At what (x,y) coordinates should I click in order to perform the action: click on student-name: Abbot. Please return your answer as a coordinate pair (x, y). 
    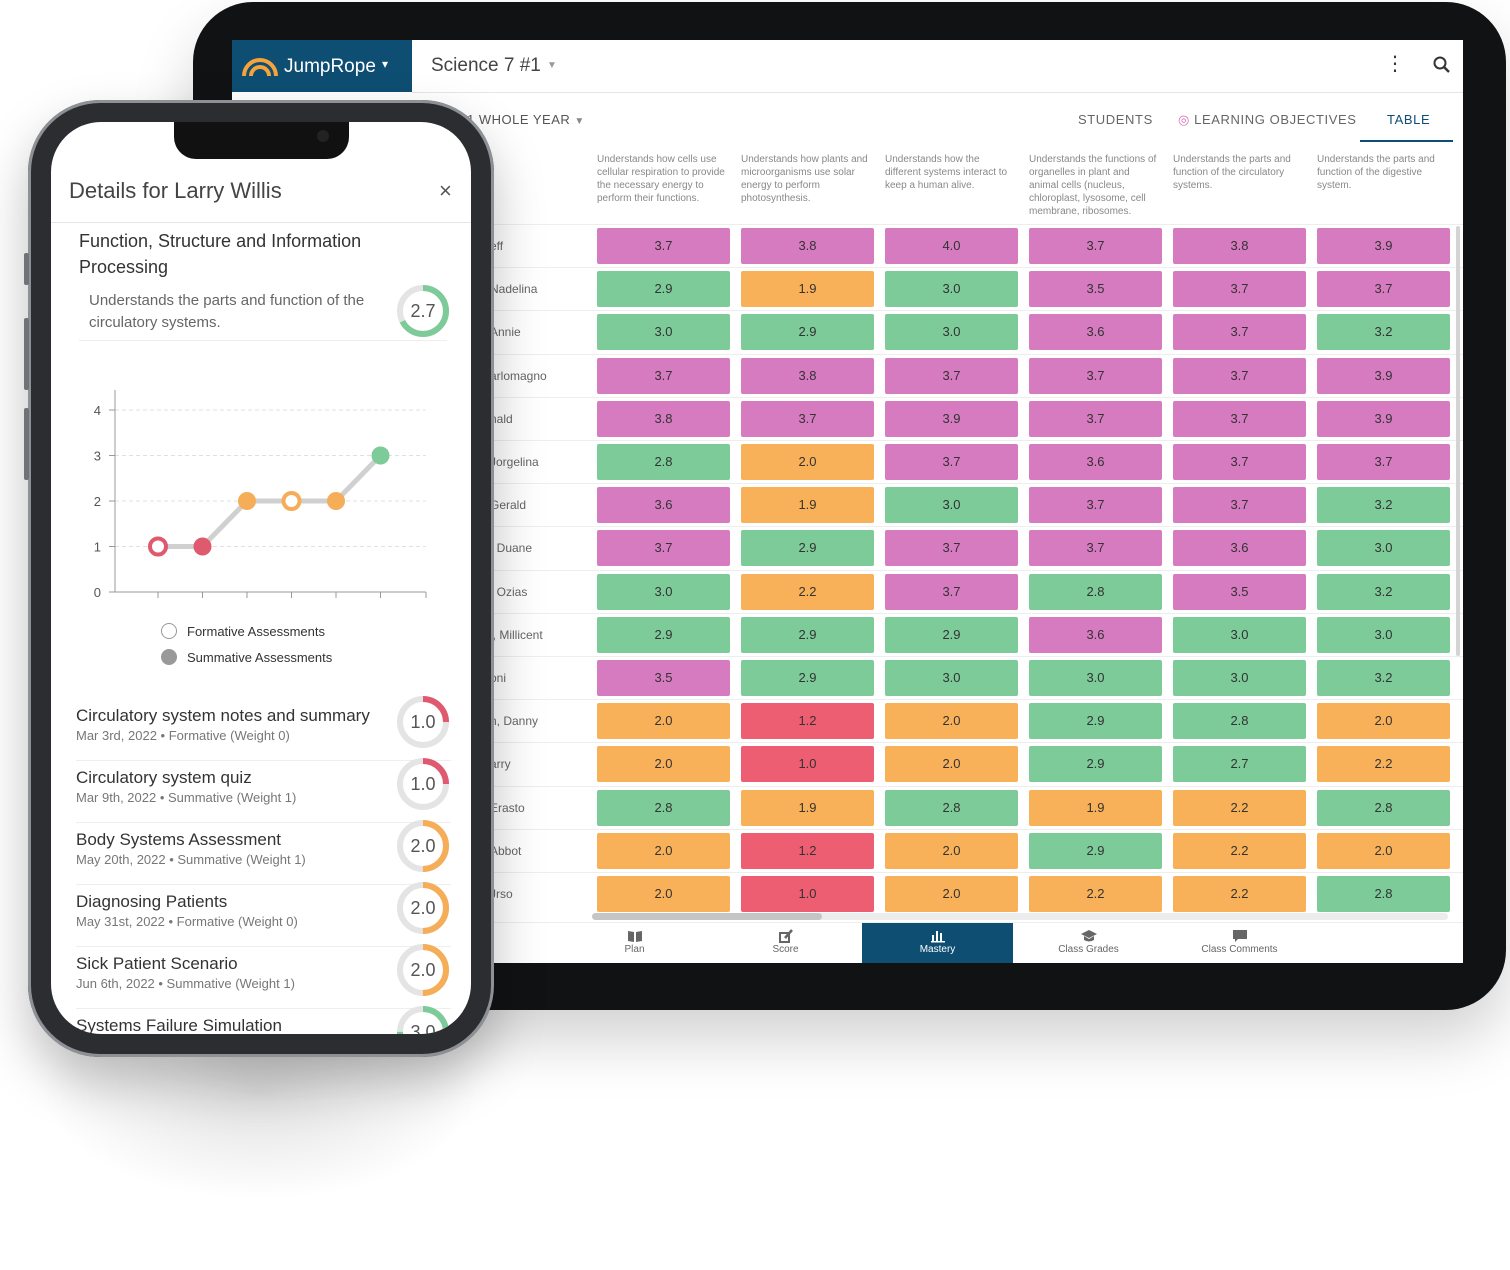
    Looking at the image, I should click on (506, 850).